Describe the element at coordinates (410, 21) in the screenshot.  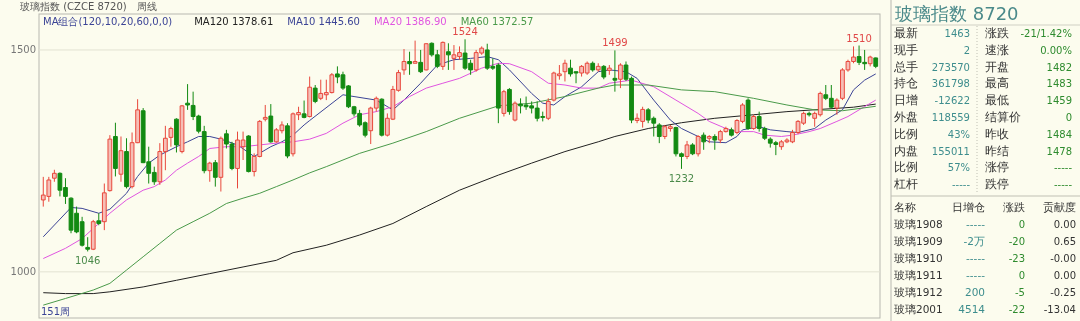
I see `text: MA20 1386.90` at that location.